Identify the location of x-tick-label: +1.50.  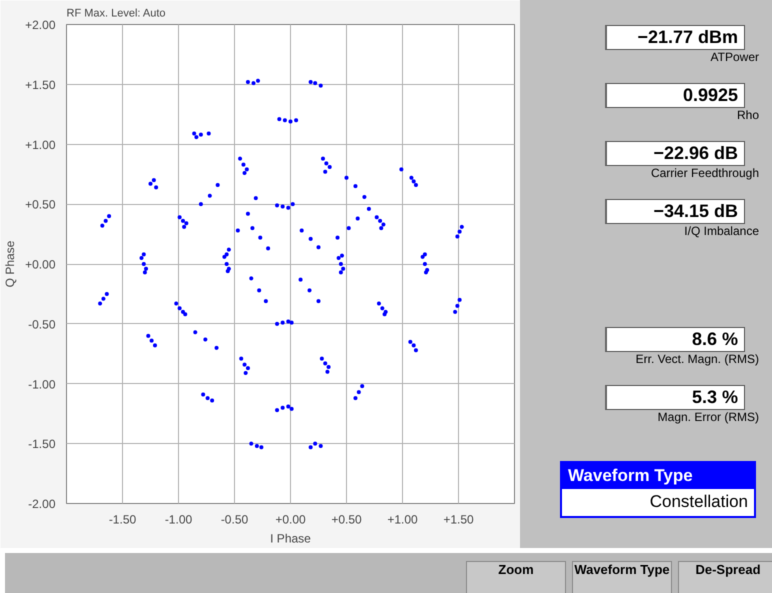
(458, 519).